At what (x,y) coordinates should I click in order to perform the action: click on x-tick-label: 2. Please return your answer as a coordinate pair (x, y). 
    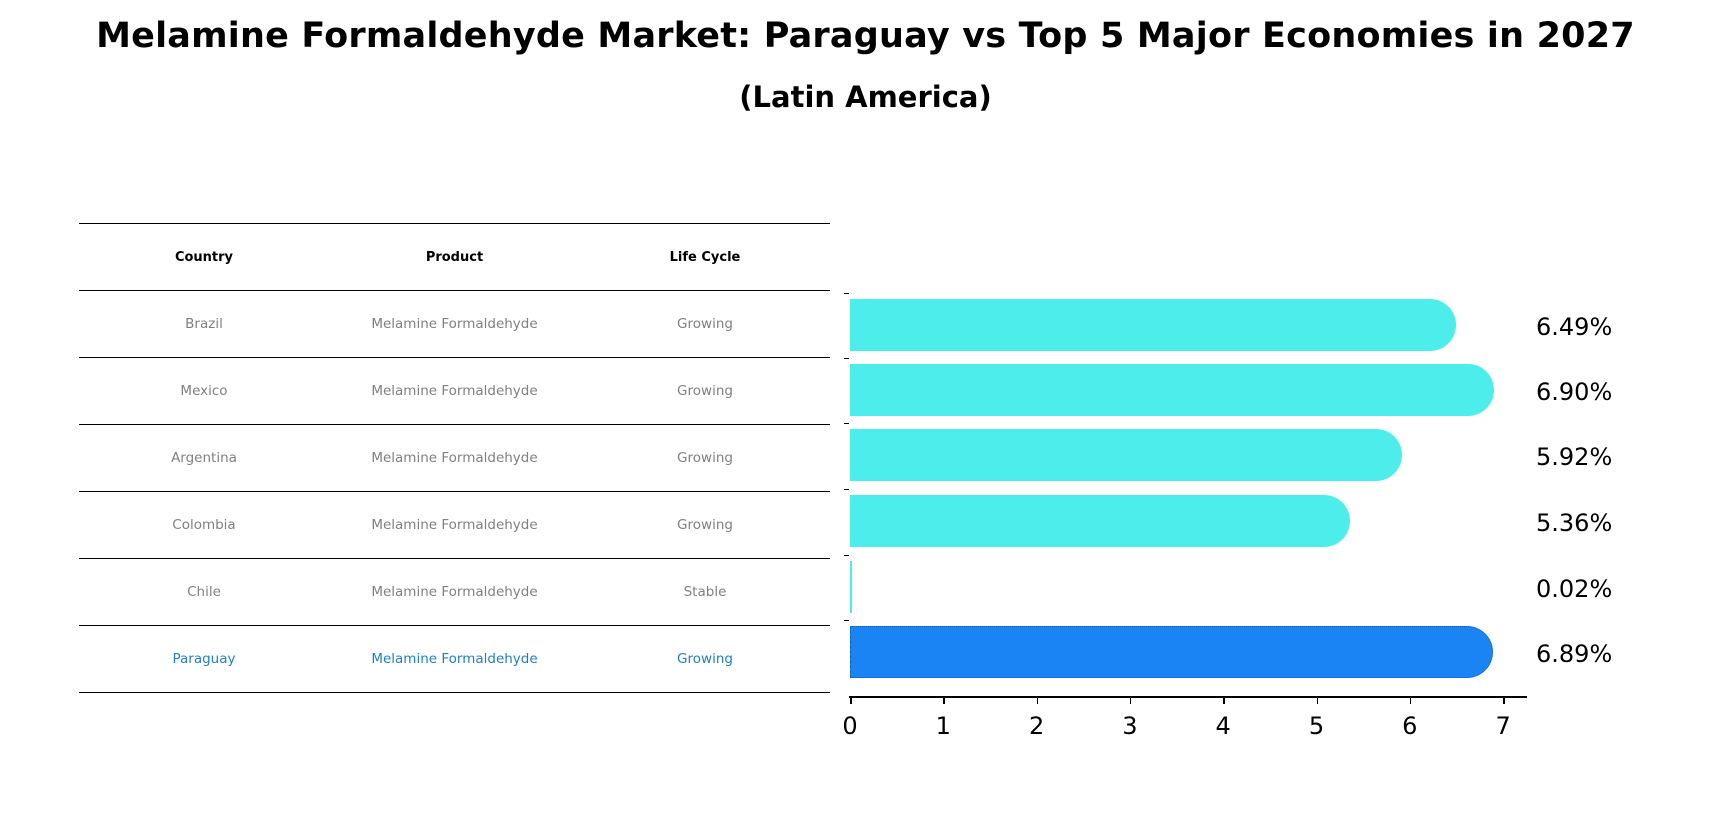
    Looking at the image, I should click on (1036, 726).